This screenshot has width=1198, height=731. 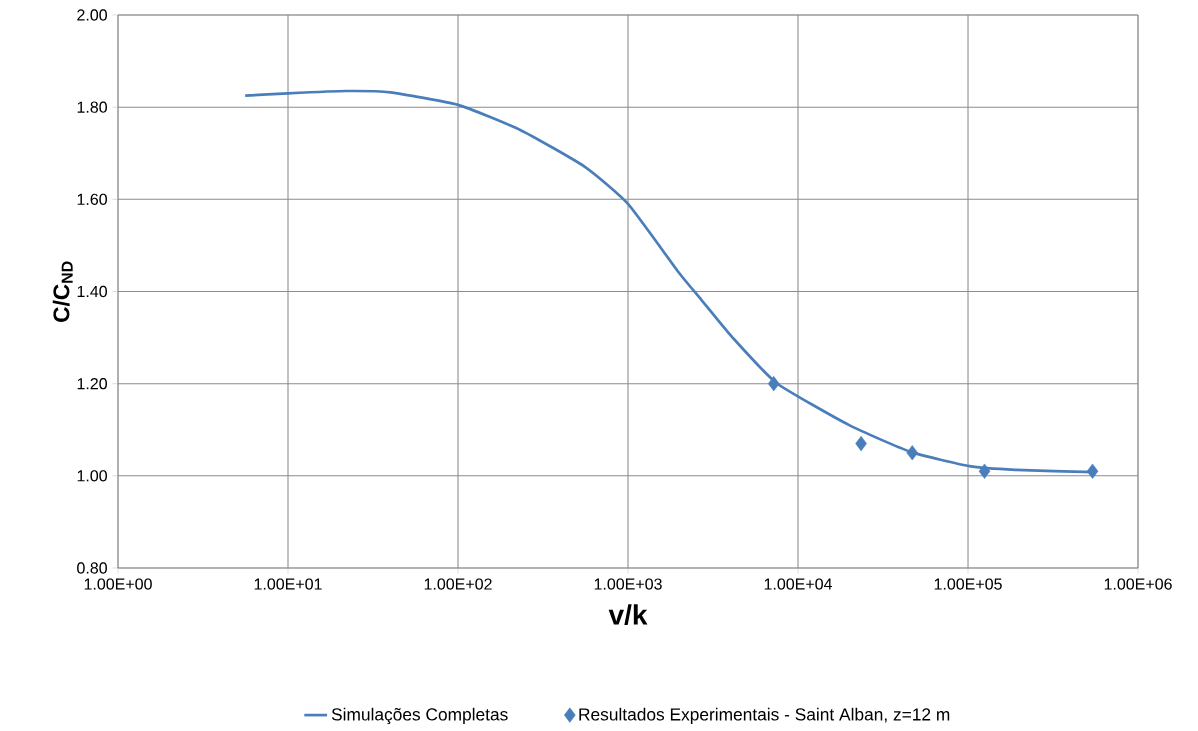 I want to click on y-tick-label: 0.80, so click(x=92, y=568).